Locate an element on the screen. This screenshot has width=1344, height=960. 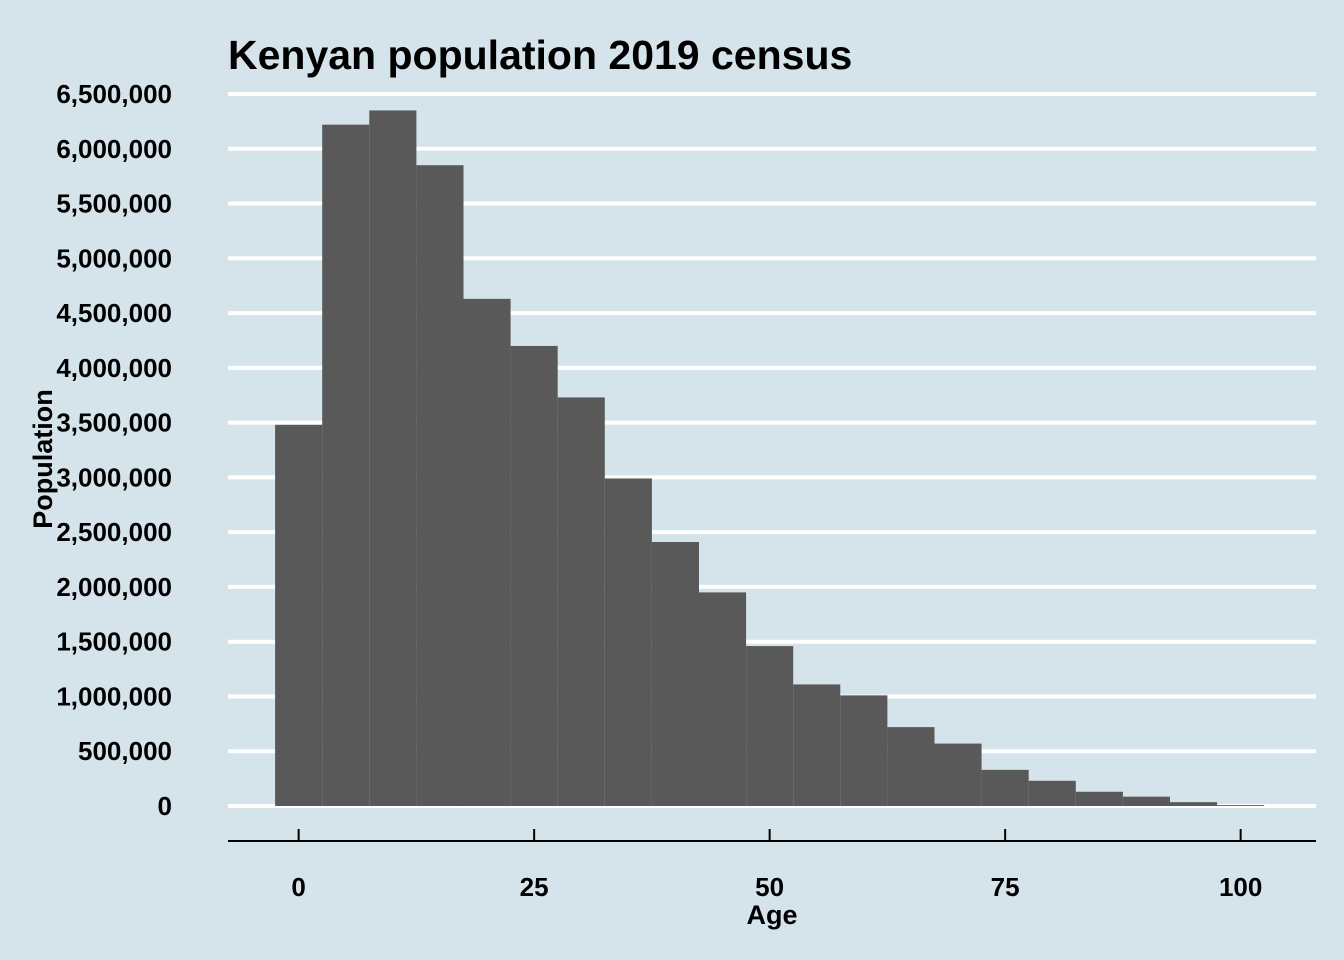
y-tick-label: 0 is located at coordinates (165, 806).